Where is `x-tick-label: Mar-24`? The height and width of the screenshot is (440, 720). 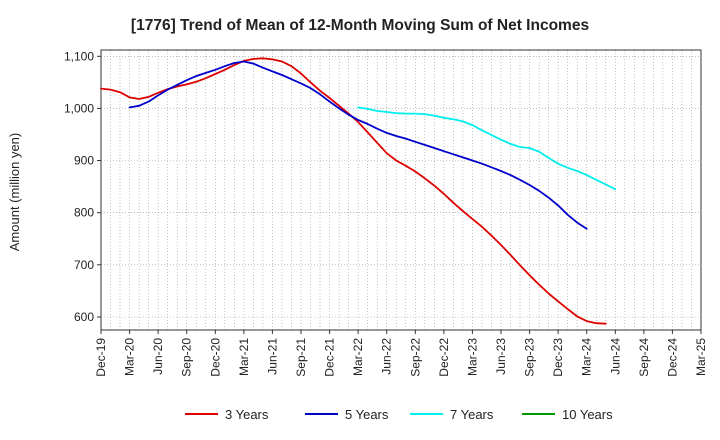
x-tick-label: Mar-24 is located at coordinates (587, 357).